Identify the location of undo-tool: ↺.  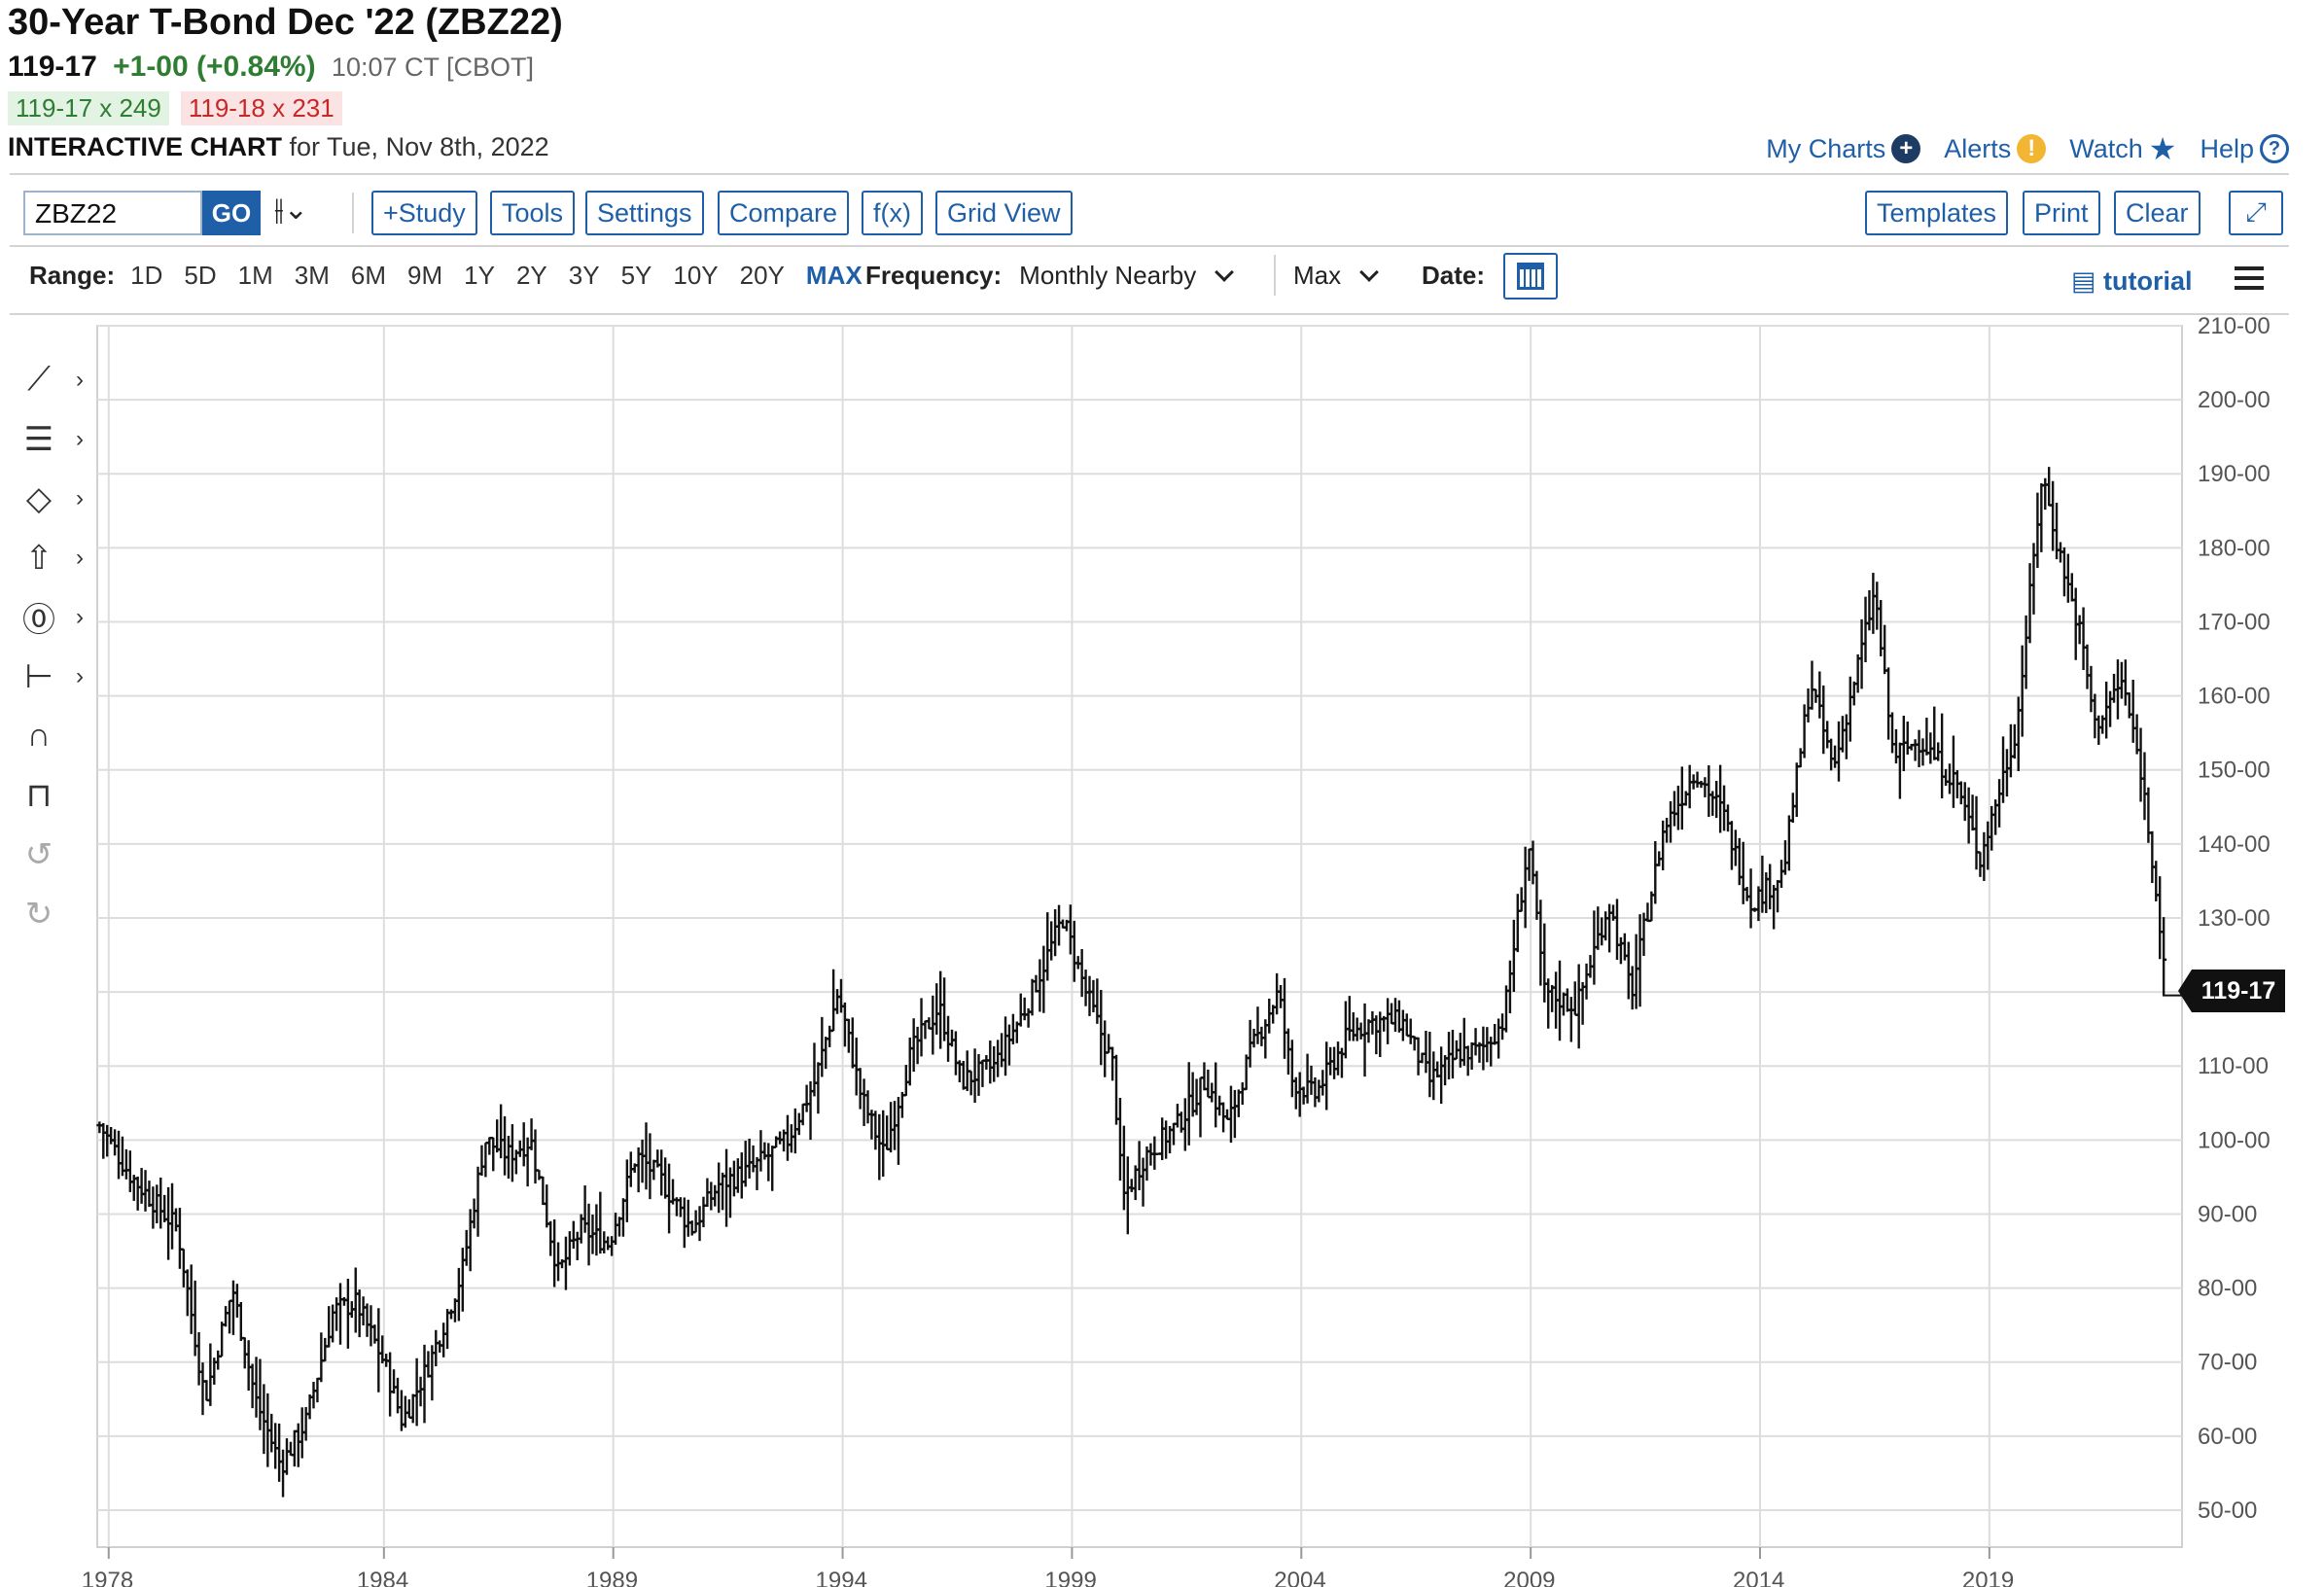
(57, 854).